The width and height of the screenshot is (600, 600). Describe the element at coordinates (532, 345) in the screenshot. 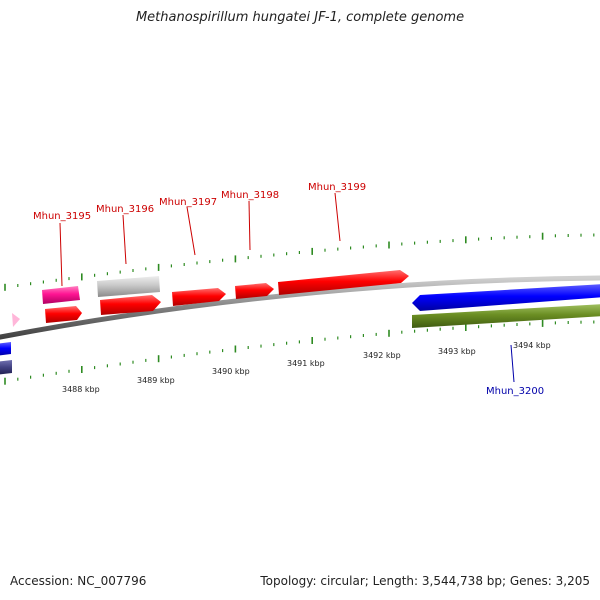

I see `tick-label-3494: 3494 kbp` at that location.